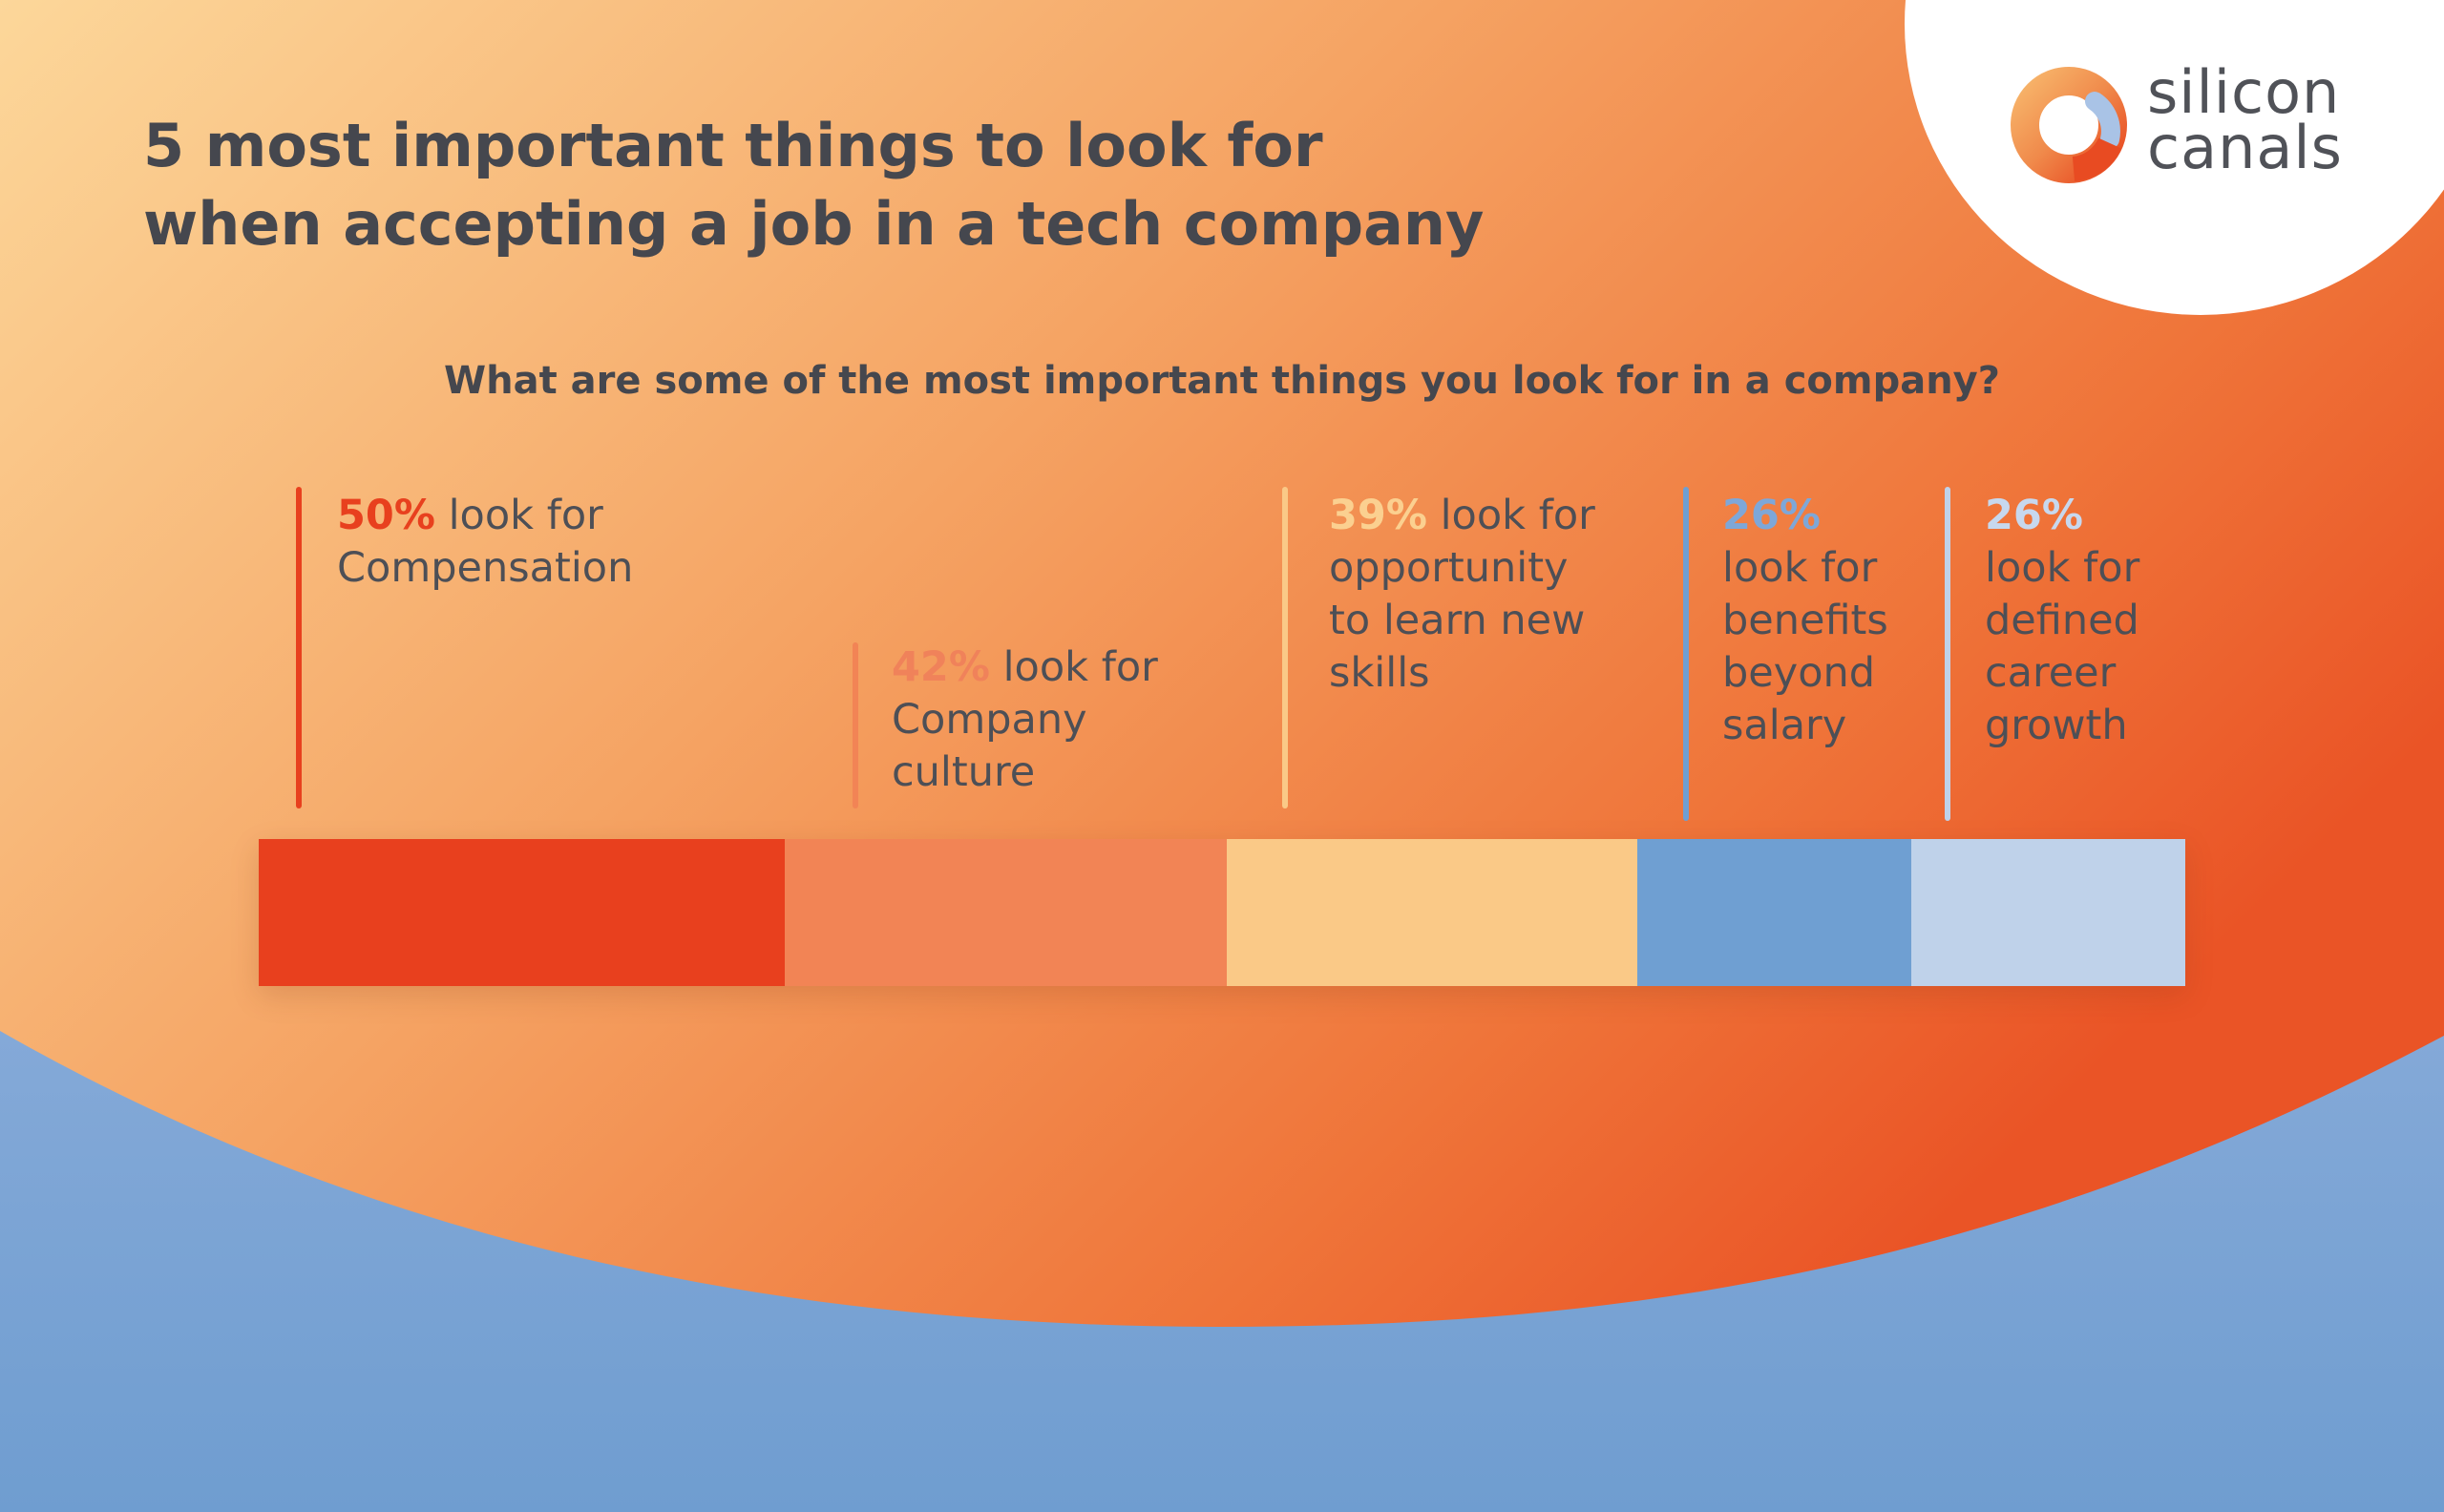 This screenshot has height=1512, width=2444. I want to click on silicon-canals-logo: silicon canals, so click(2208, 126).